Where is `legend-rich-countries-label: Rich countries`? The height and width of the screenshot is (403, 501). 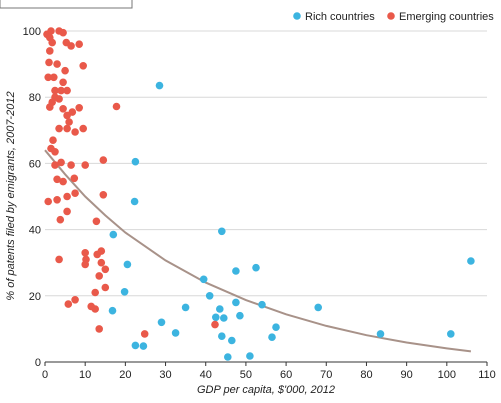 legend-rich-countries-label: Rich countries is located at coordinates (340, 17).